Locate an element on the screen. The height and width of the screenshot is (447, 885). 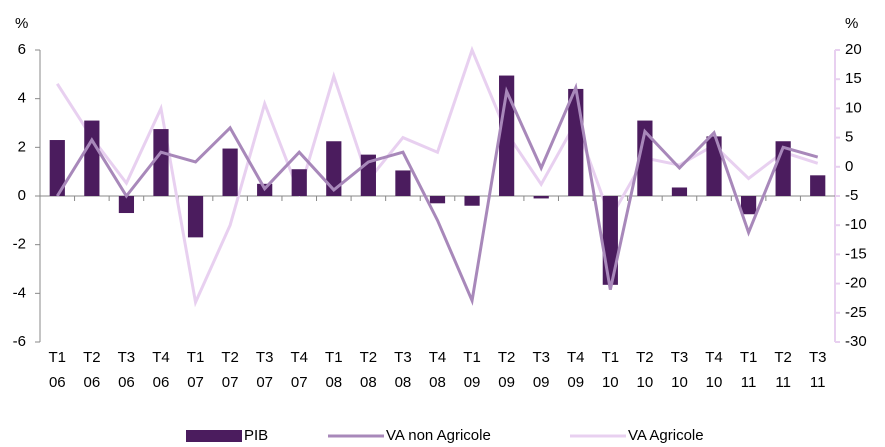
y-tick-label: -6 is located at coordinates (19, 341).